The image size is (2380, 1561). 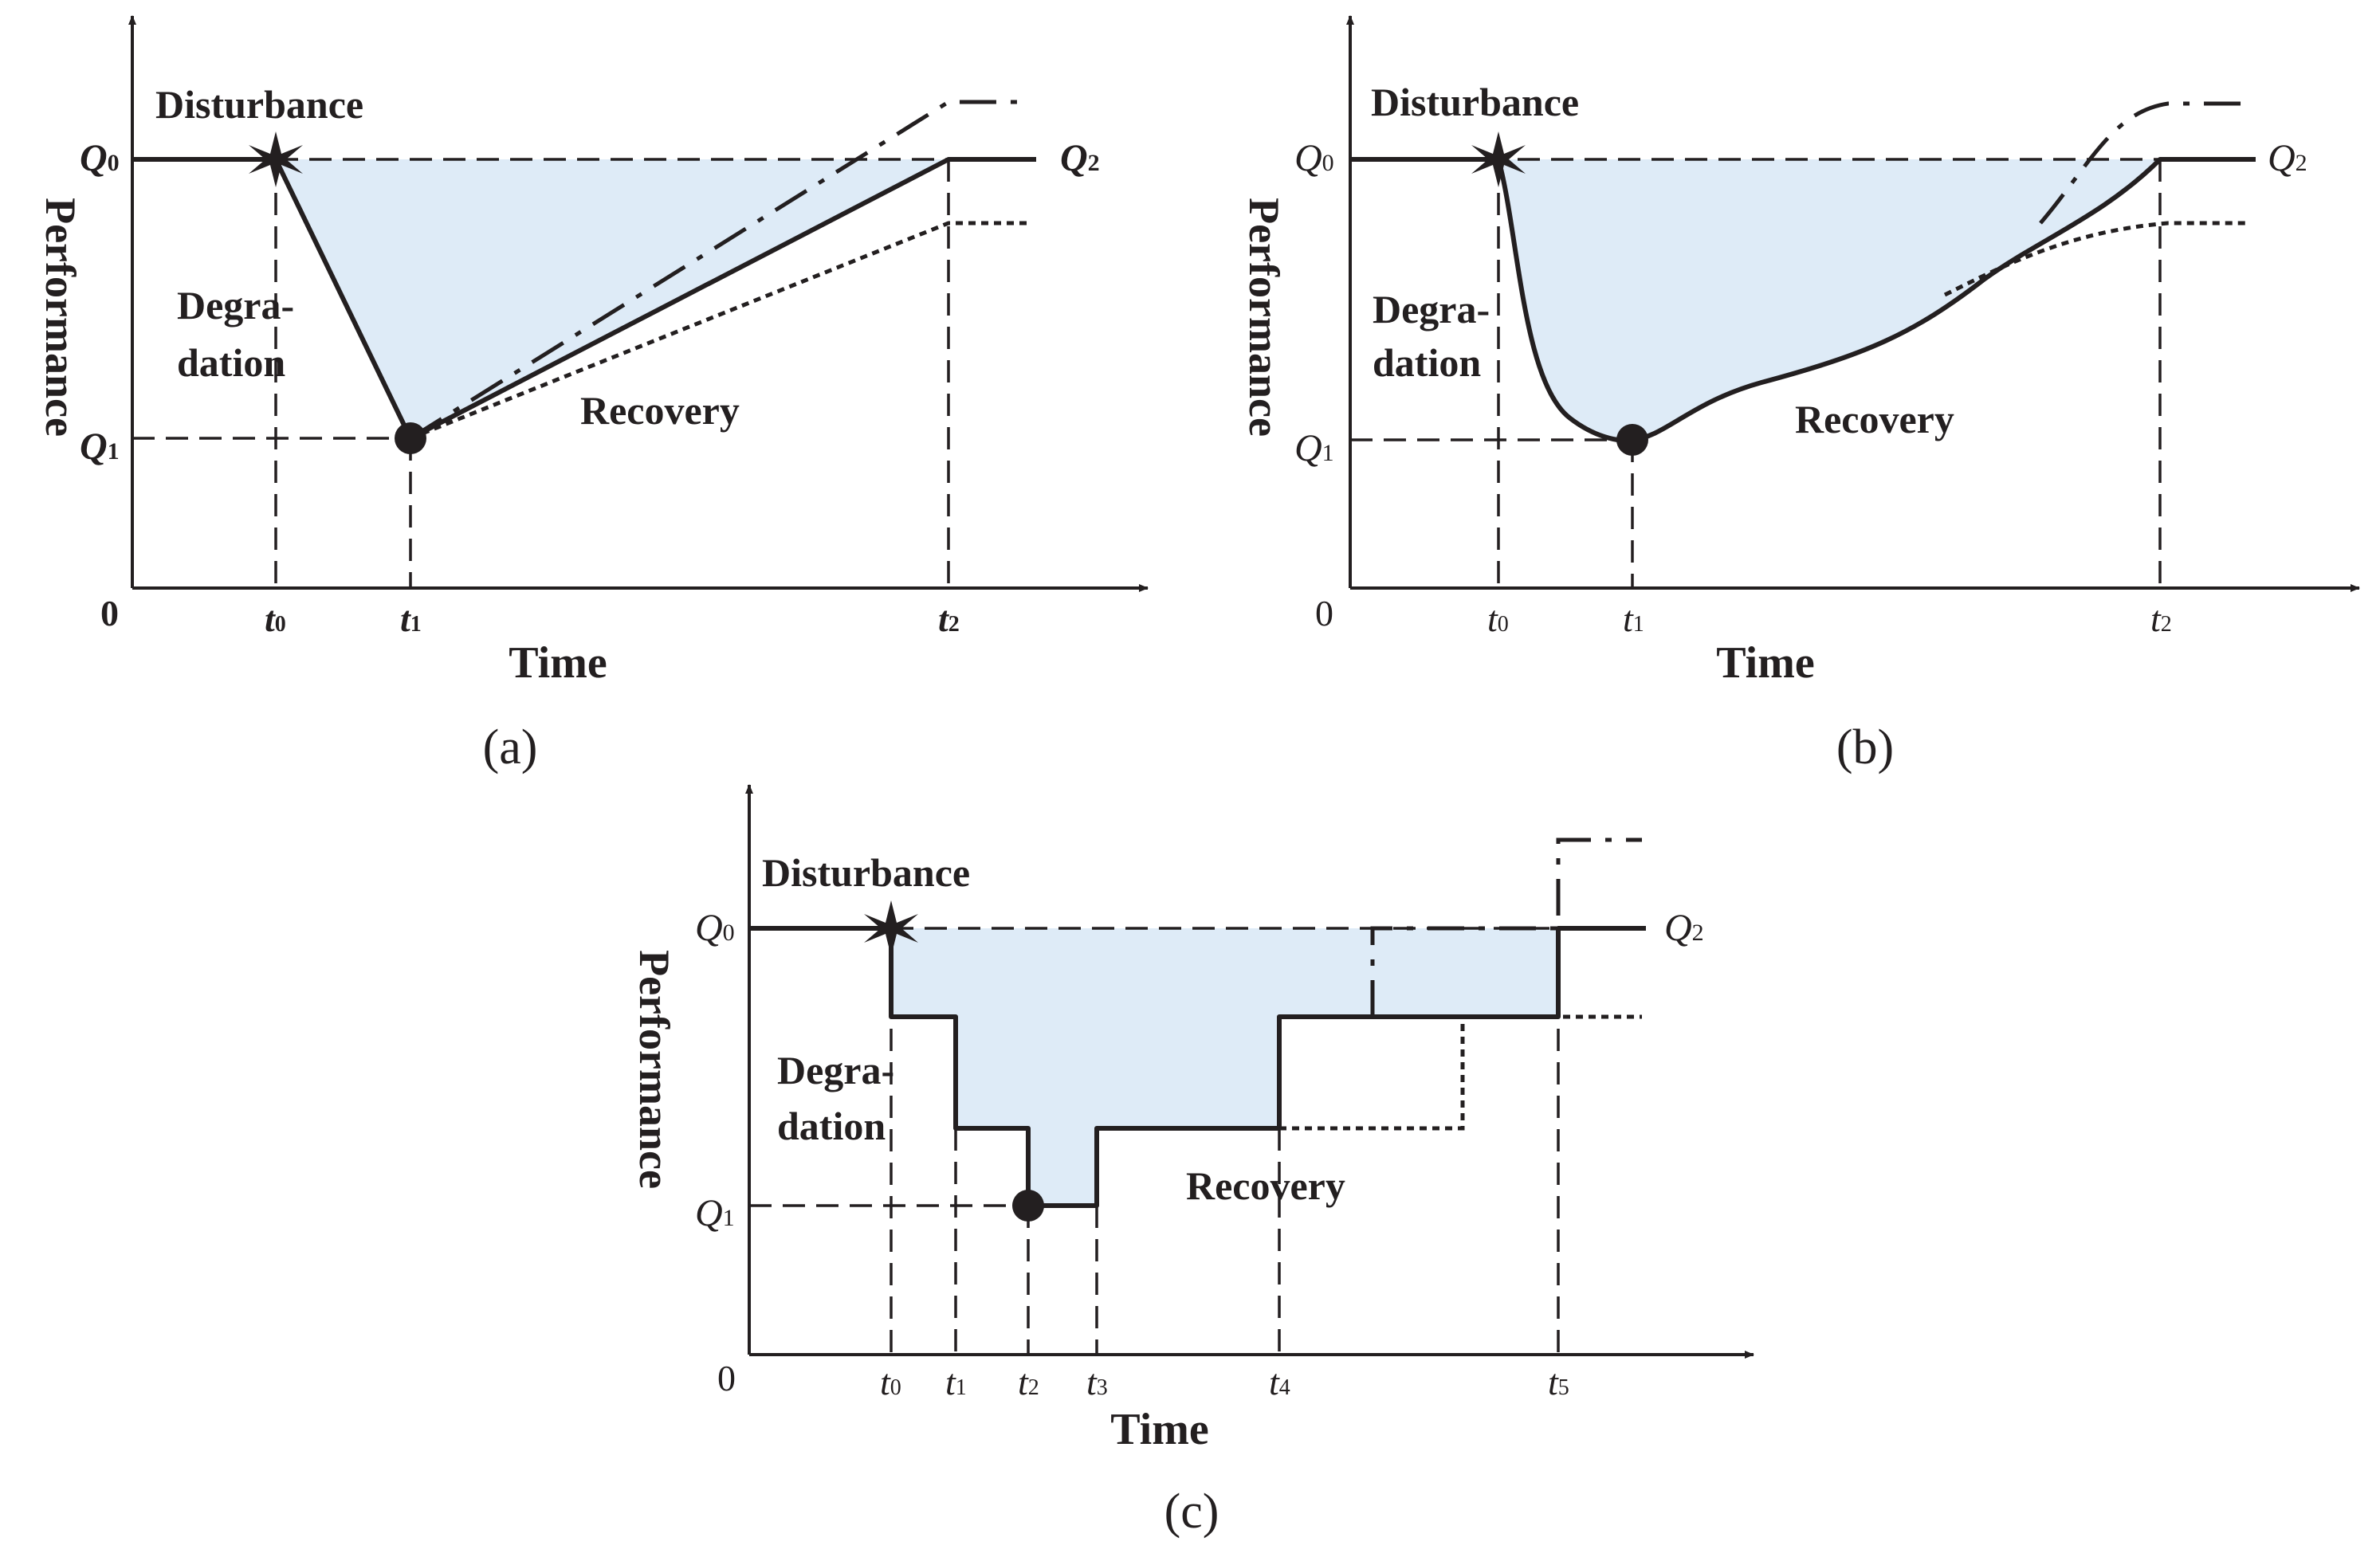 I want to click on panel-c-caption: (c), so click(x=1191, y=1512).